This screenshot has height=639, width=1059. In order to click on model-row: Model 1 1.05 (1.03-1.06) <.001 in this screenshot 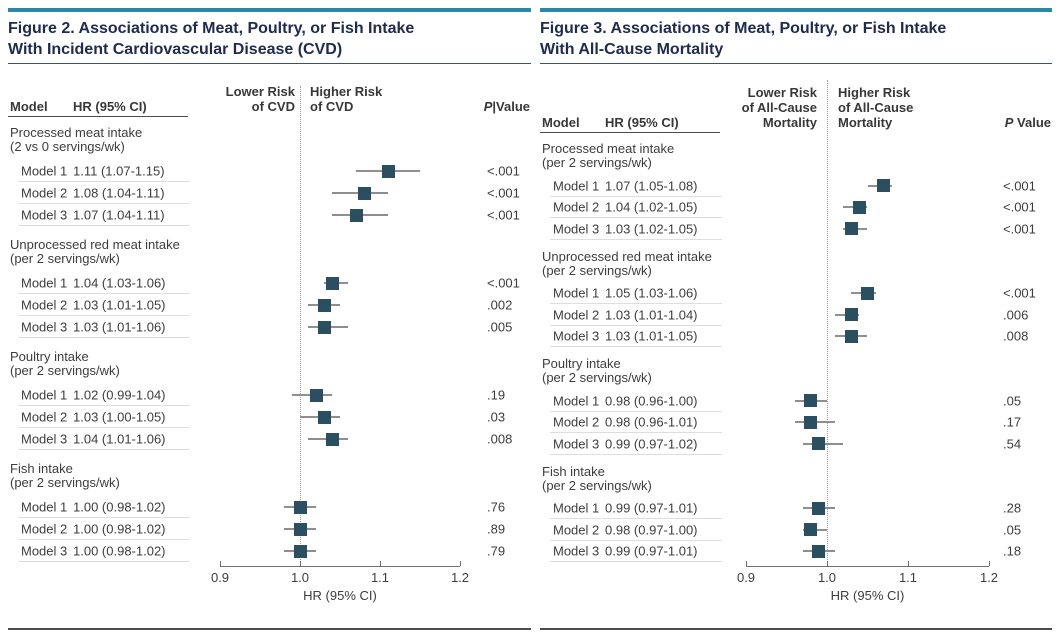, I will do `click(796, 294)`.